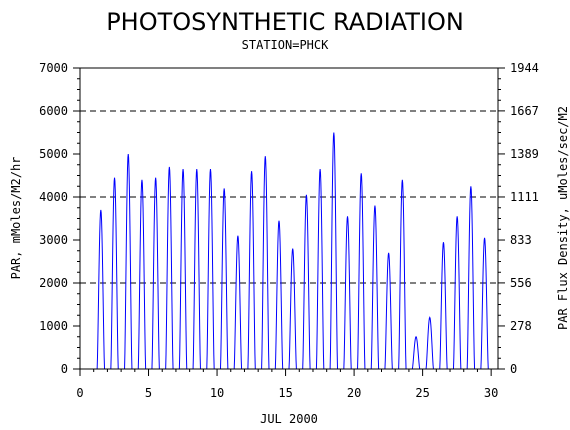 Image resolution: width=570 pixels, height=430 pixels. What do you see at coordinates (53, 154) in the screenshot?
I see `y-tick-label: 5000` at bounding box center [53, 154].